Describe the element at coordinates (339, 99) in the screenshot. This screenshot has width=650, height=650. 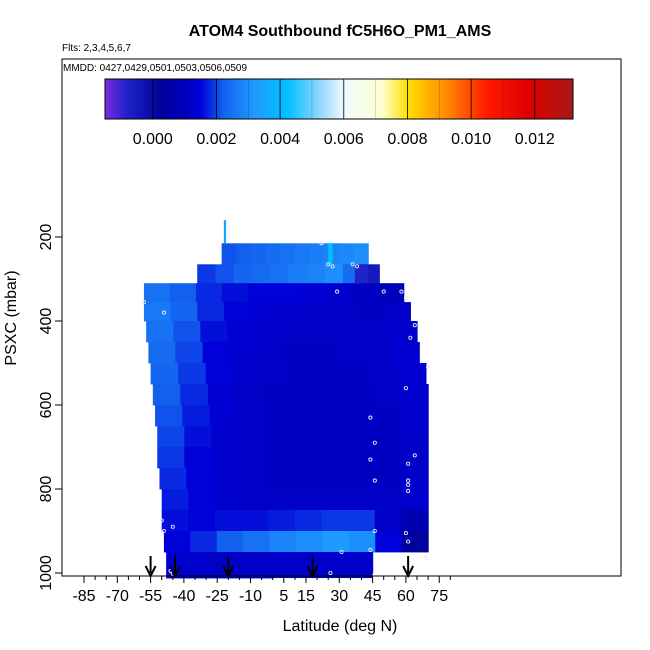
I see `colorbar-fill` at that location.